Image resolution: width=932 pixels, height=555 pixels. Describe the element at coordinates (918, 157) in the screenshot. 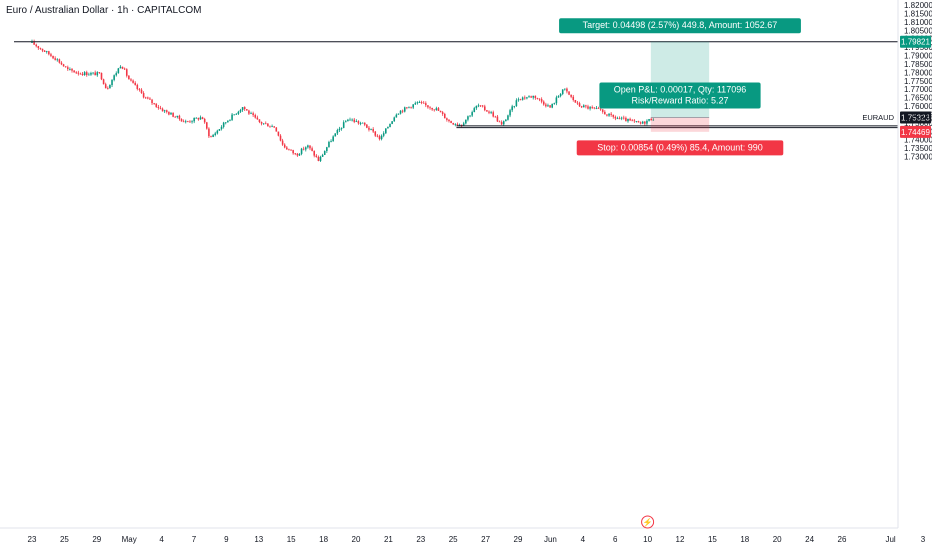

I see `y-tick-label-18: 1.73000` at that location.